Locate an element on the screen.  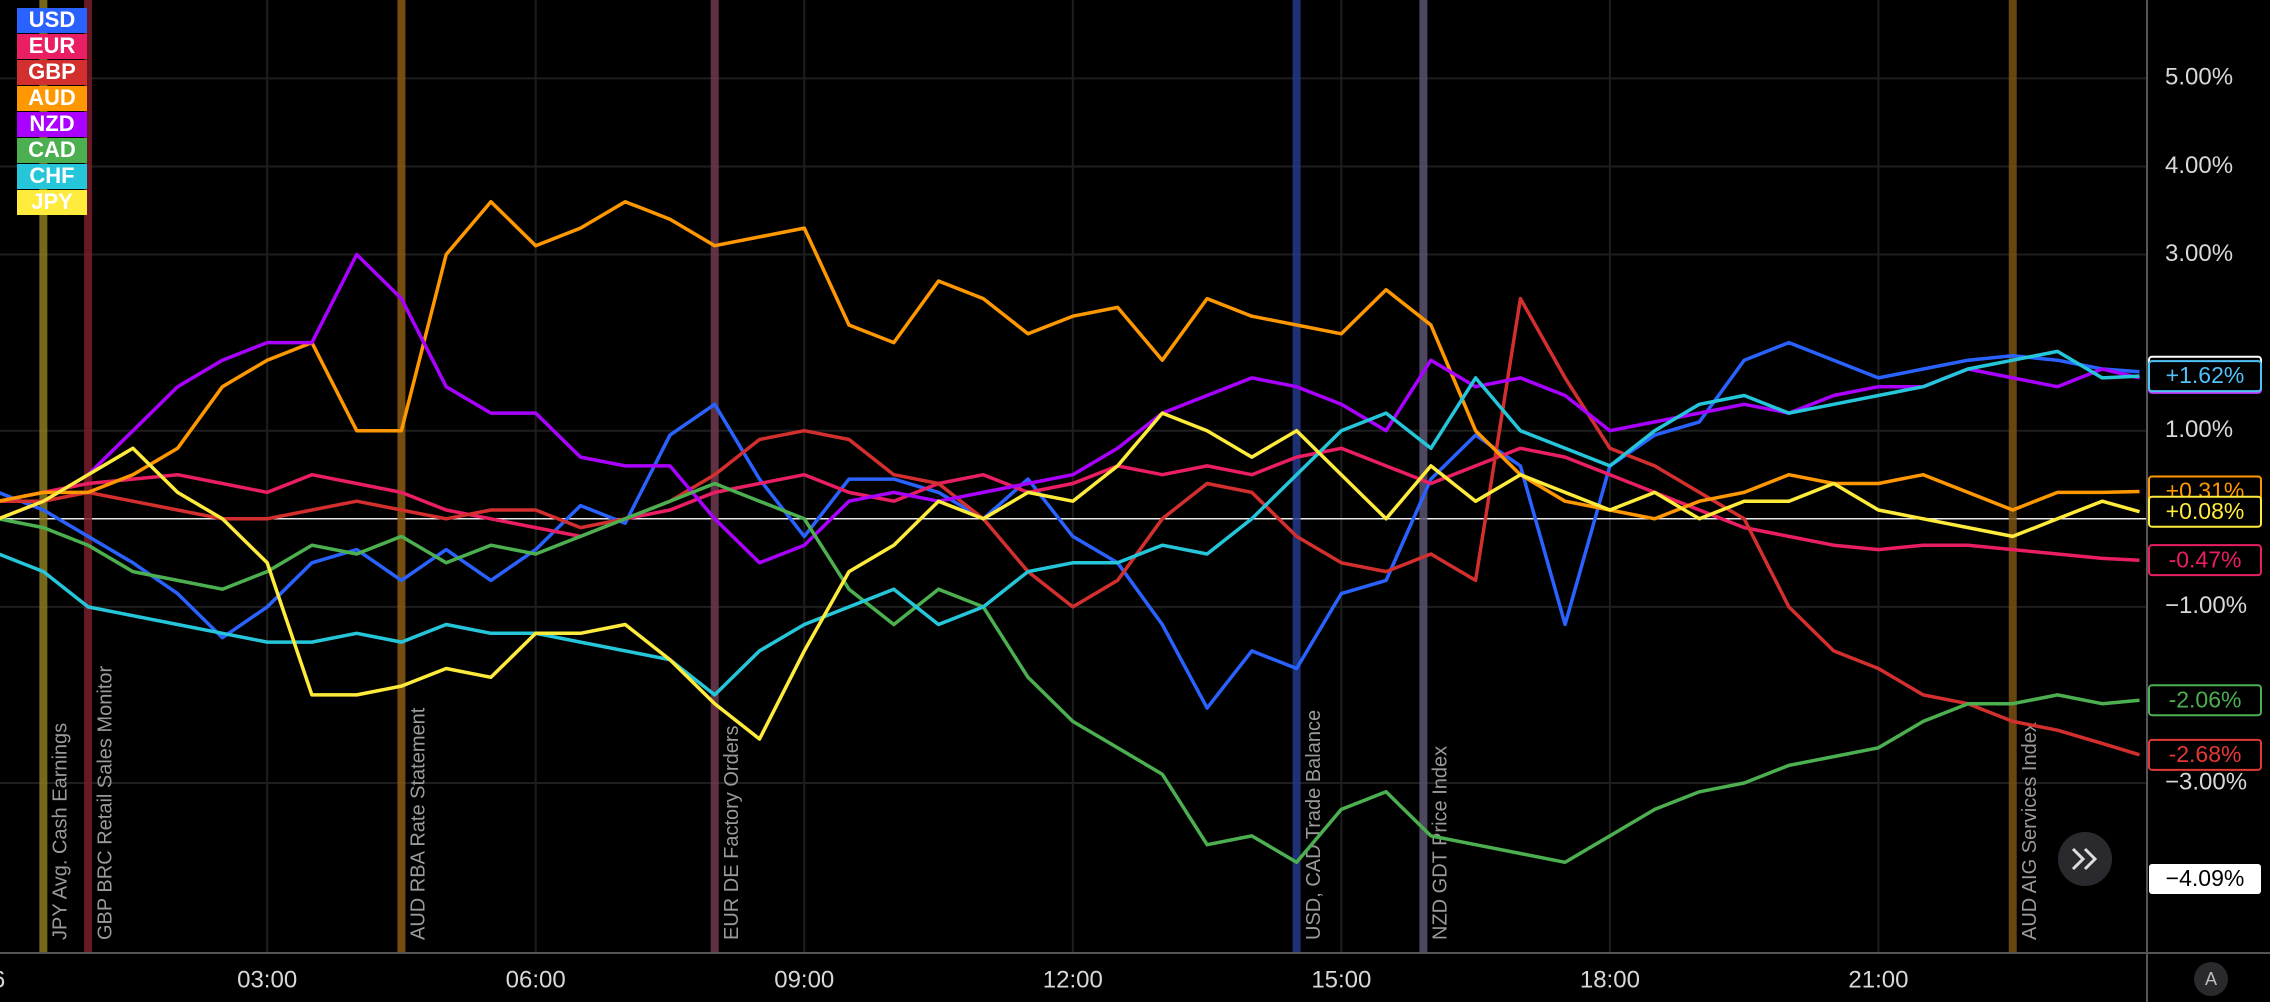
legend-label: CHF is located at coordinates (51, 175).